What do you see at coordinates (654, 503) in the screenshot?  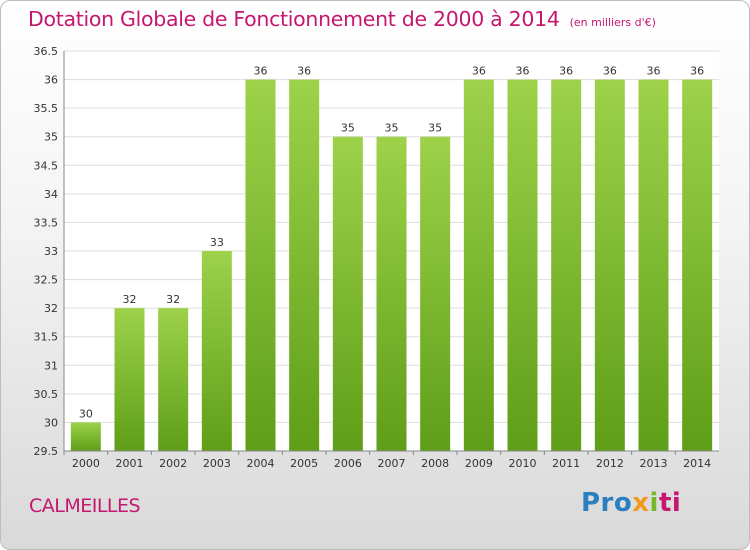 I see `logo-part-3: i` at bounding box center [654, 503].